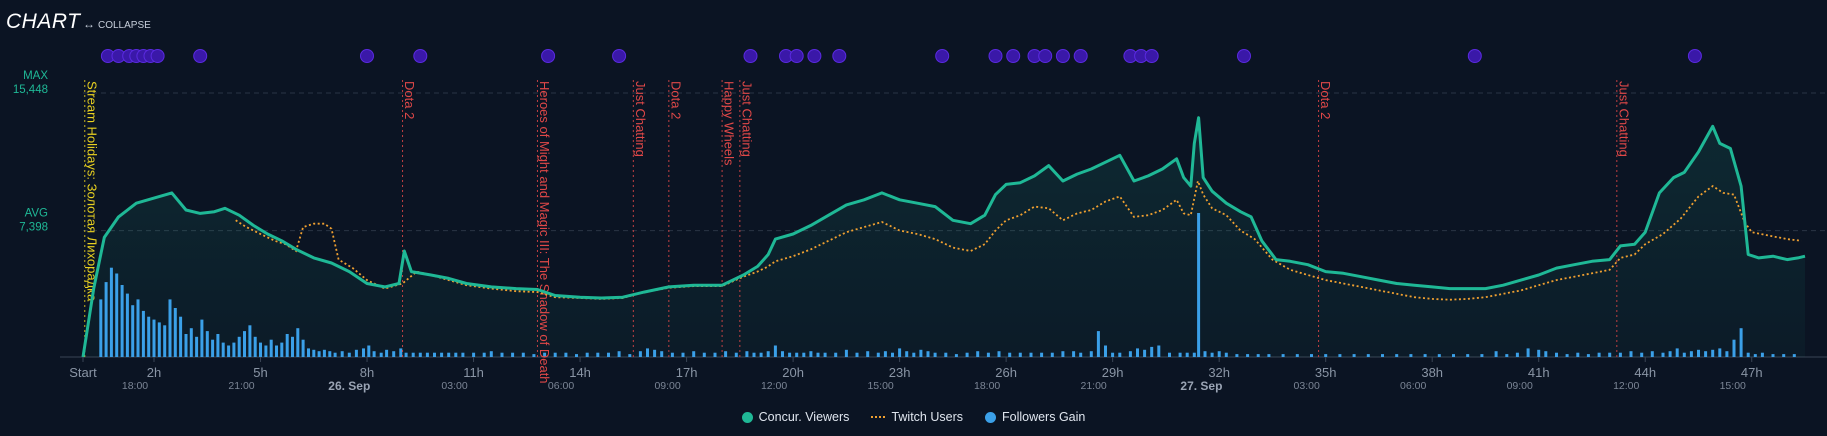 This screenshot has width=1827, height=436. Describe the element at coordinates (1432, 372) in the screenshot. I see `x-tick-label: 38h` at that location.